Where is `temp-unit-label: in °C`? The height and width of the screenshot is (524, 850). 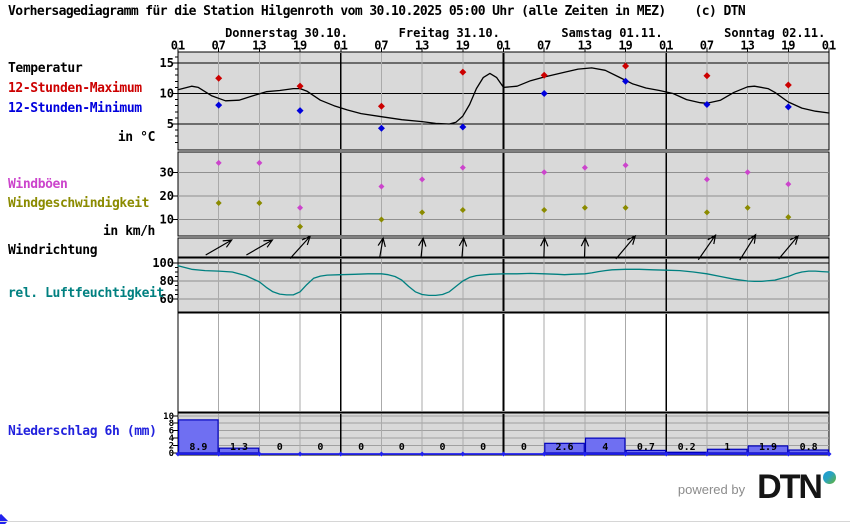
temp-unit-label: in °C is located at coordinates (136, 137).